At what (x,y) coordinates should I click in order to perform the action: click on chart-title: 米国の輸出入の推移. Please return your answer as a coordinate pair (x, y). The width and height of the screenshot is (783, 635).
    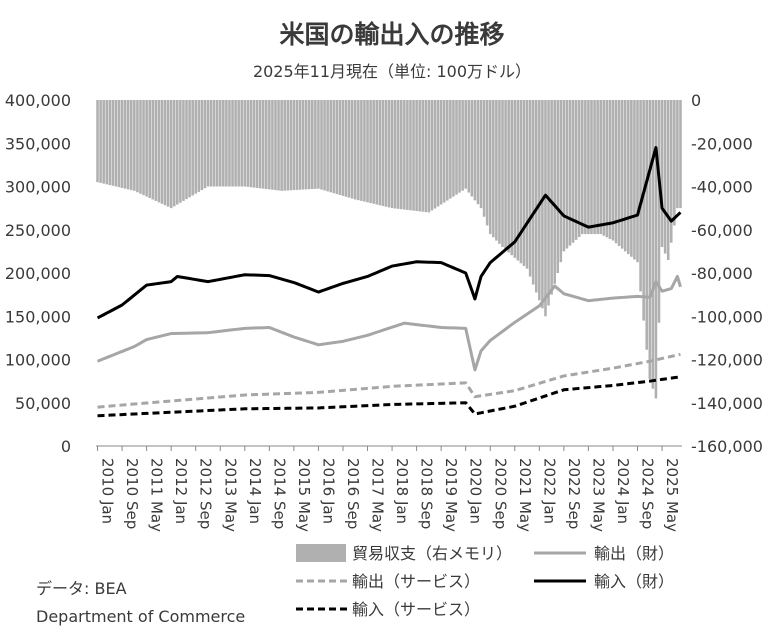
    Looking at the image, I should click on (391, 34).